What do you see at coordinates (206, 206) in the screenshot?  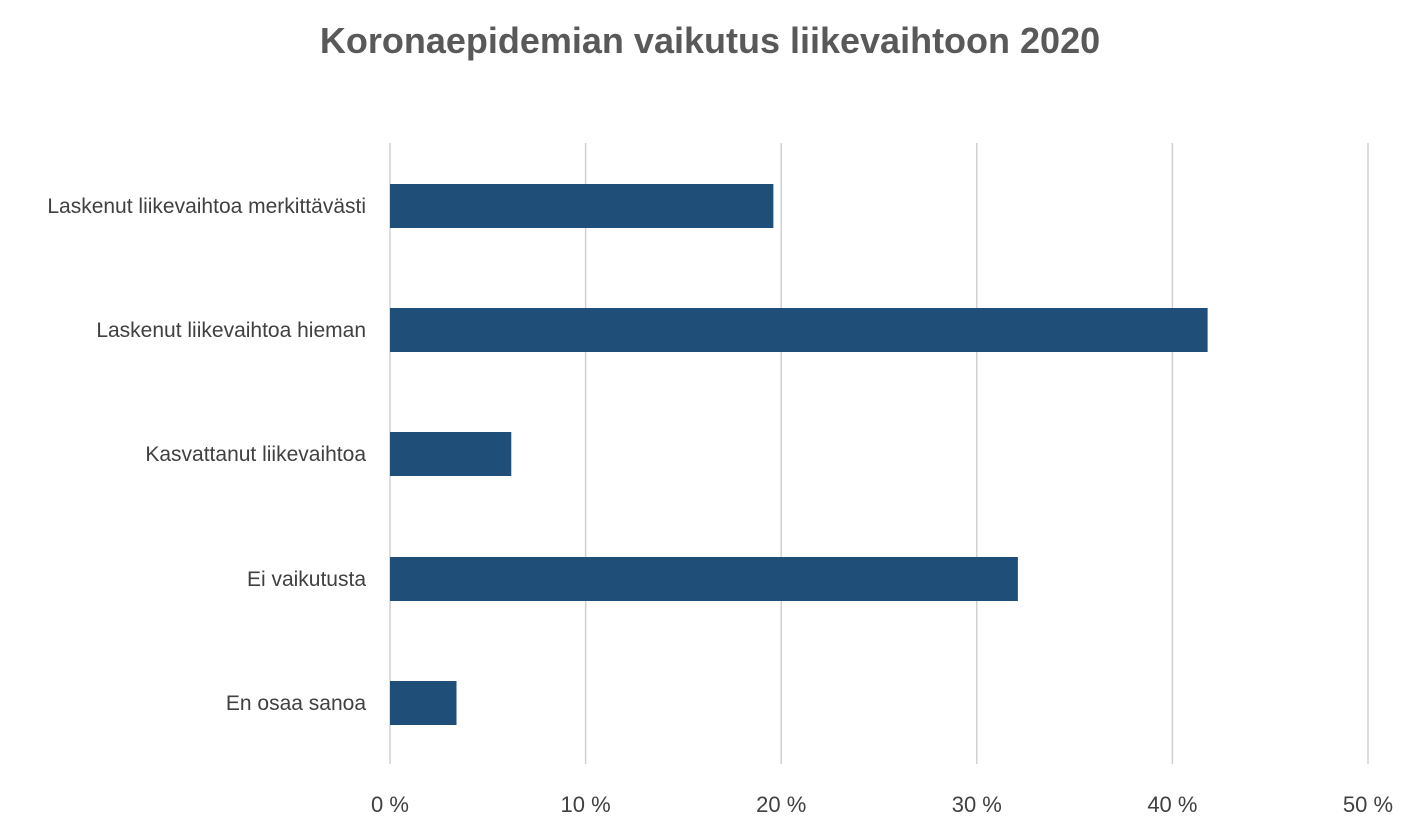 I see `category-label: Laskenut liikevaihtoa merkittävästi` at bounding box center [206, 206].